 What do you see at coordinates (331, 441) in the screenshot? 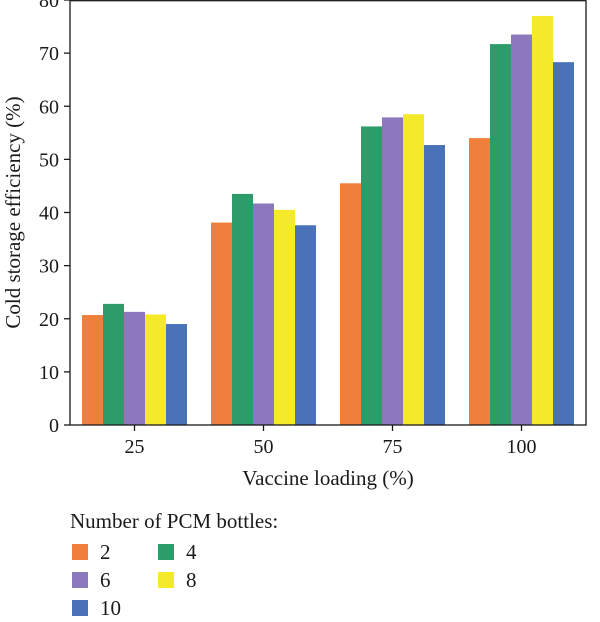
I see `x-axis: 25 50 75 100` at bounding box center [331, 441].